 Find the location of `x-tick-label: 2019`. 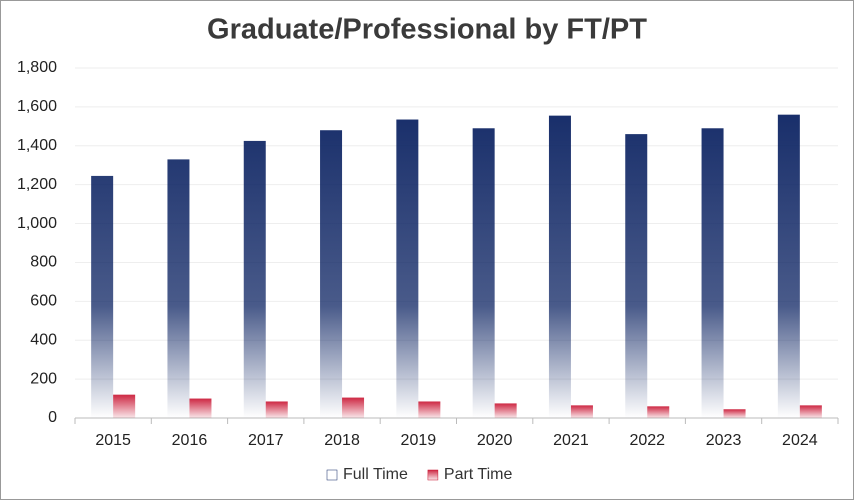

x-tick-label: 2019 is located at coordinates (419, 440).